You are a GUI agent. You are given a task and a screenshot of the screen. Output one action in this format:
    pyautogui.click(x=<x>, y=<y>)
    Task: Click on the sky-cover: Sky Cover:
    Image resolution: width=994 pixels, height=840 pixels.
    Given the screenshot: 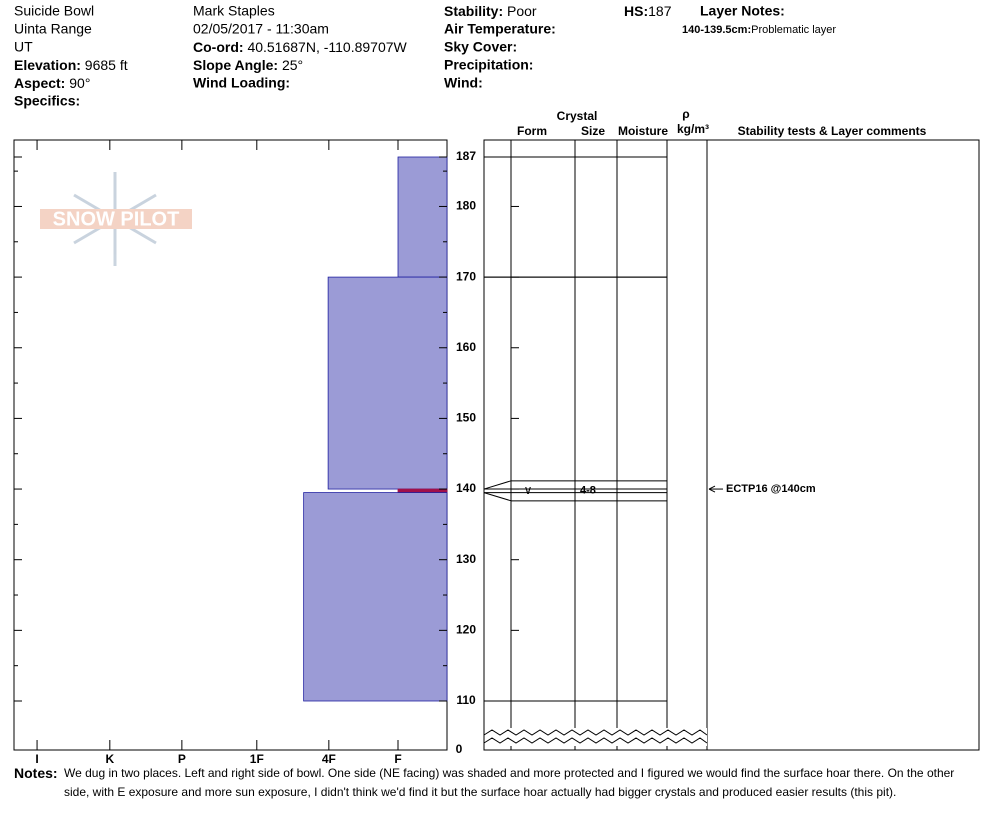 What is the action you would take?
    pyautogui.click(x=480, y=47)
    